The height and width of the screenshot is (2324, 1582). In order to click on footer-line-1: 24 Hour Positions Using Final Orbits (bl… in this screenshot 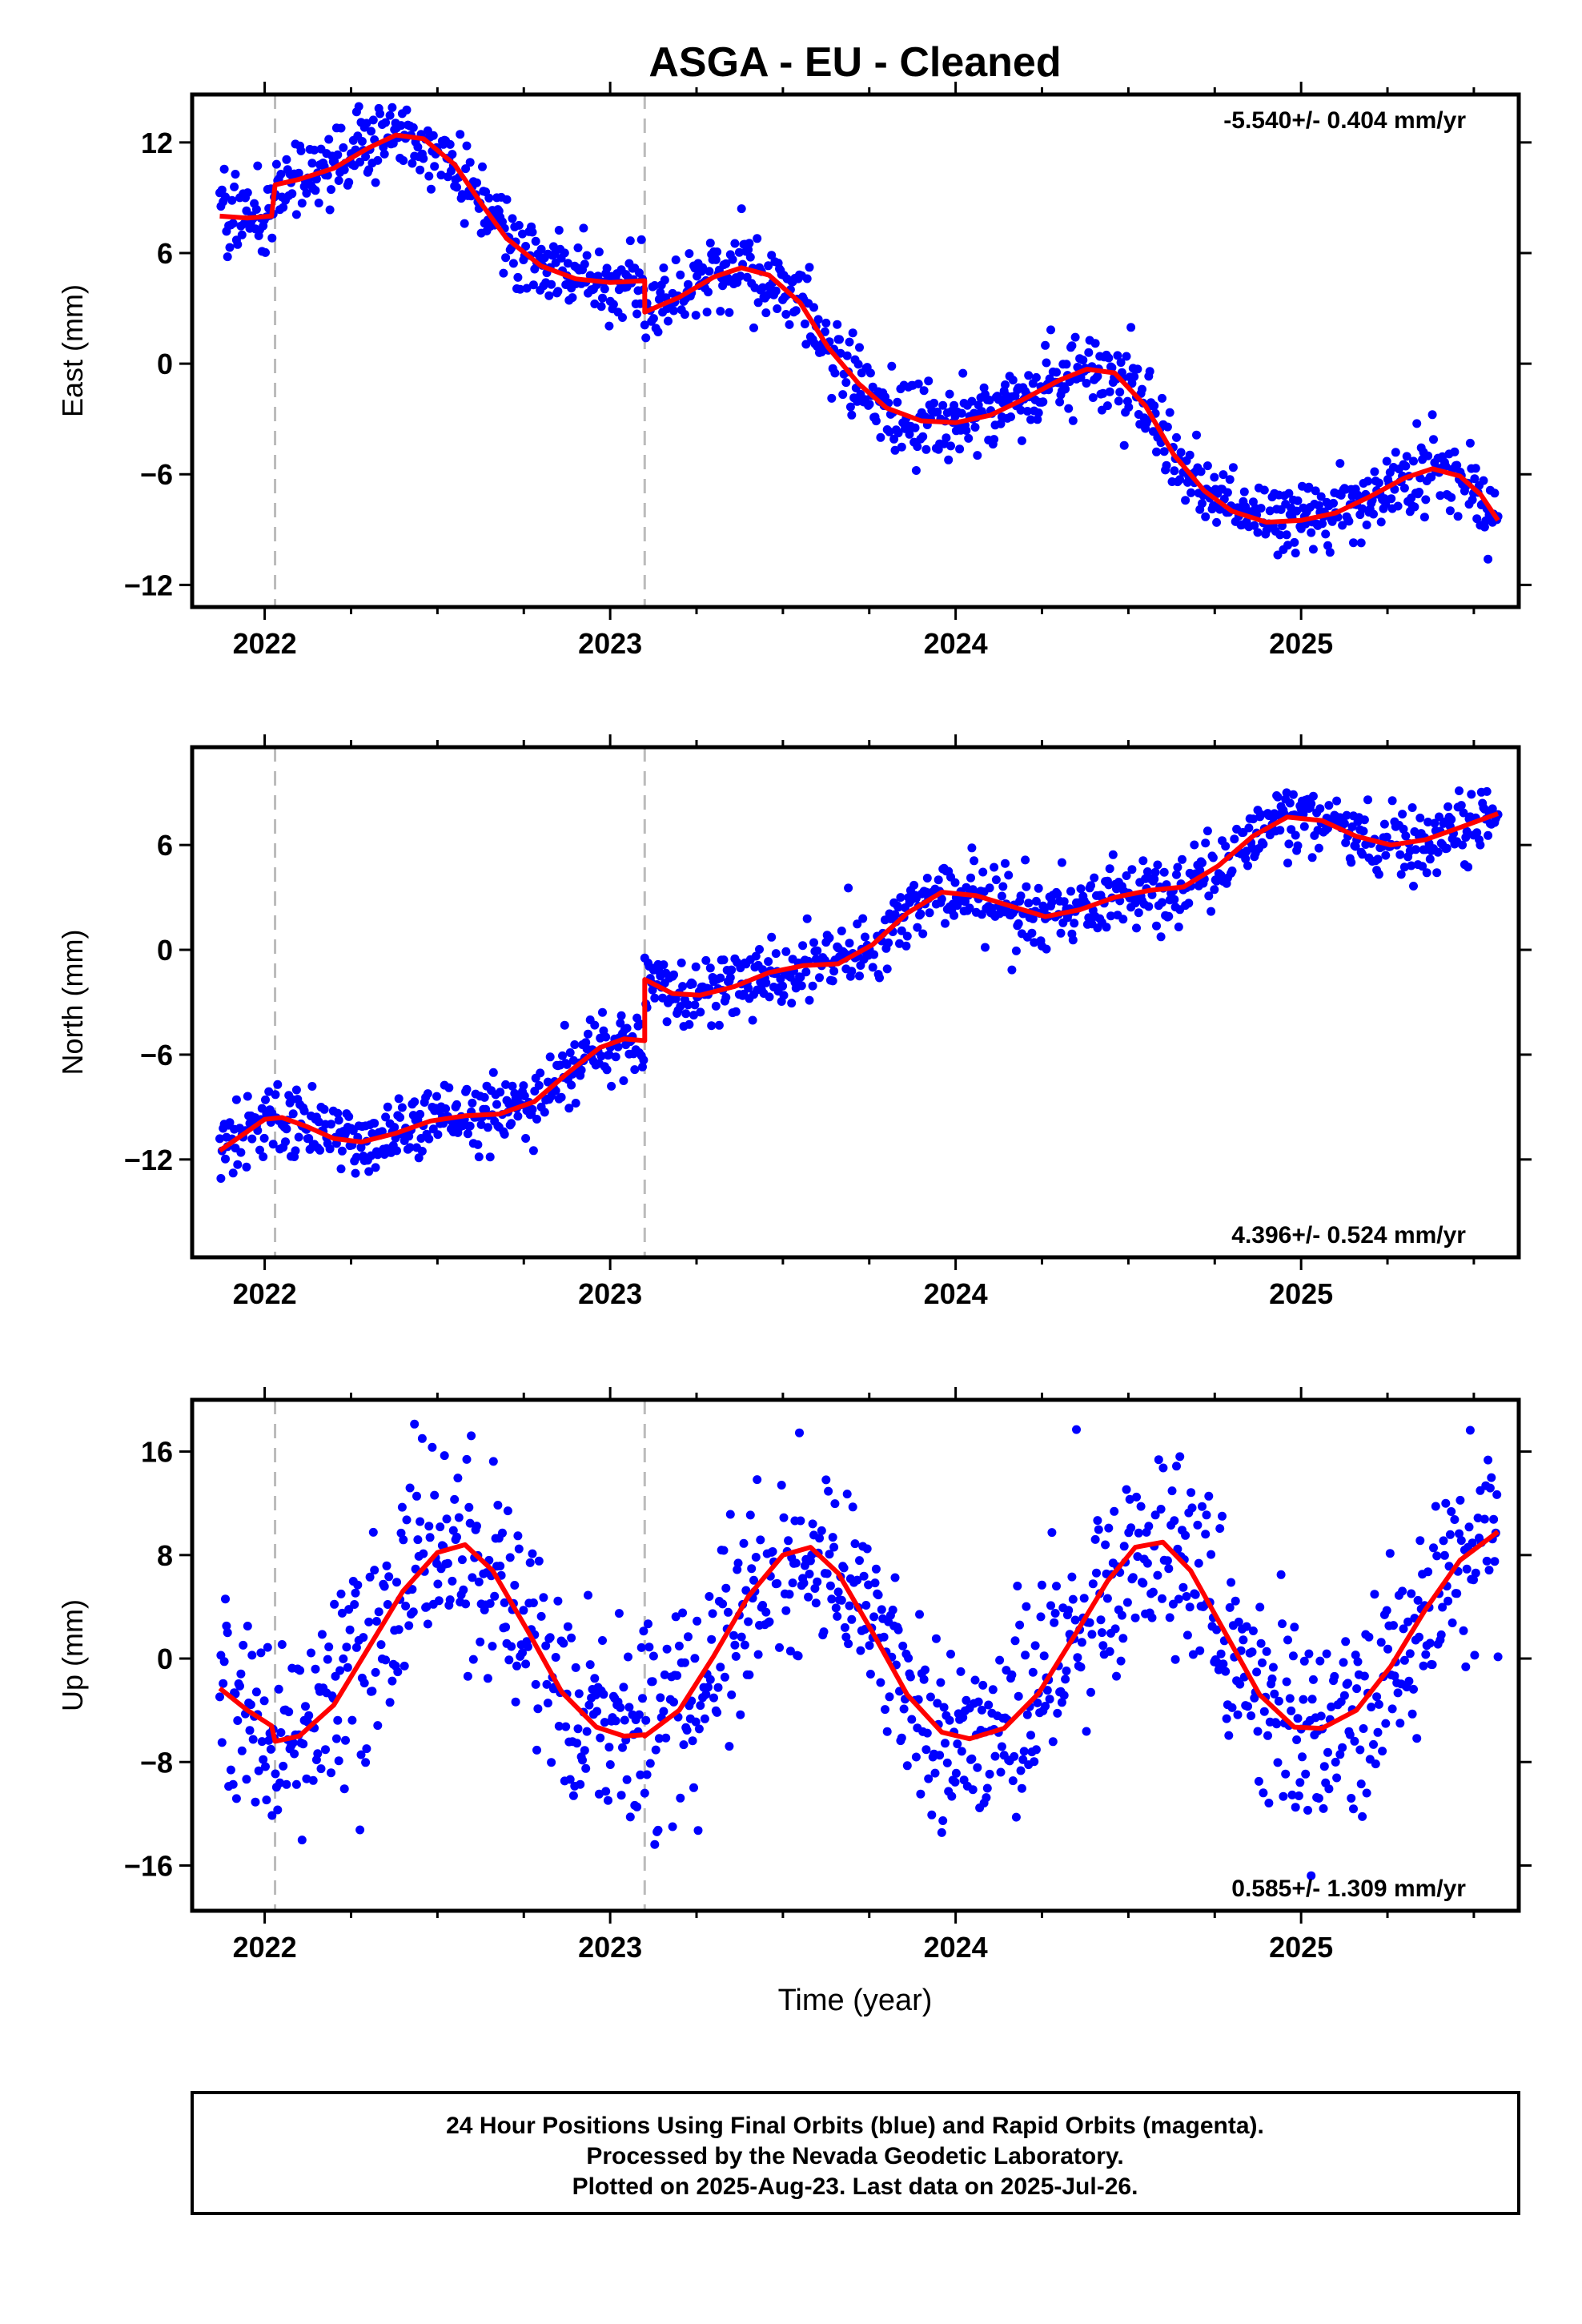, I will do `click(855, 2126)`.